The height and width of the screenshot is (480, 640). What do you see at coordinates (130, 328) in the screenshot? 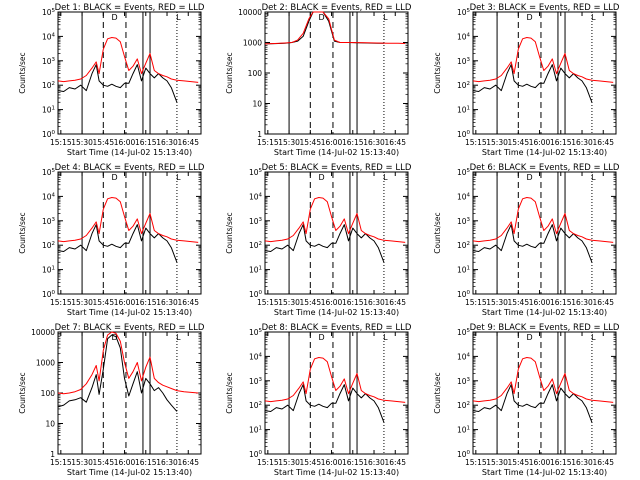
I see `panel-title: Det 7: BLACK = Events, RED = LLD` at bounding box center [130, 328].